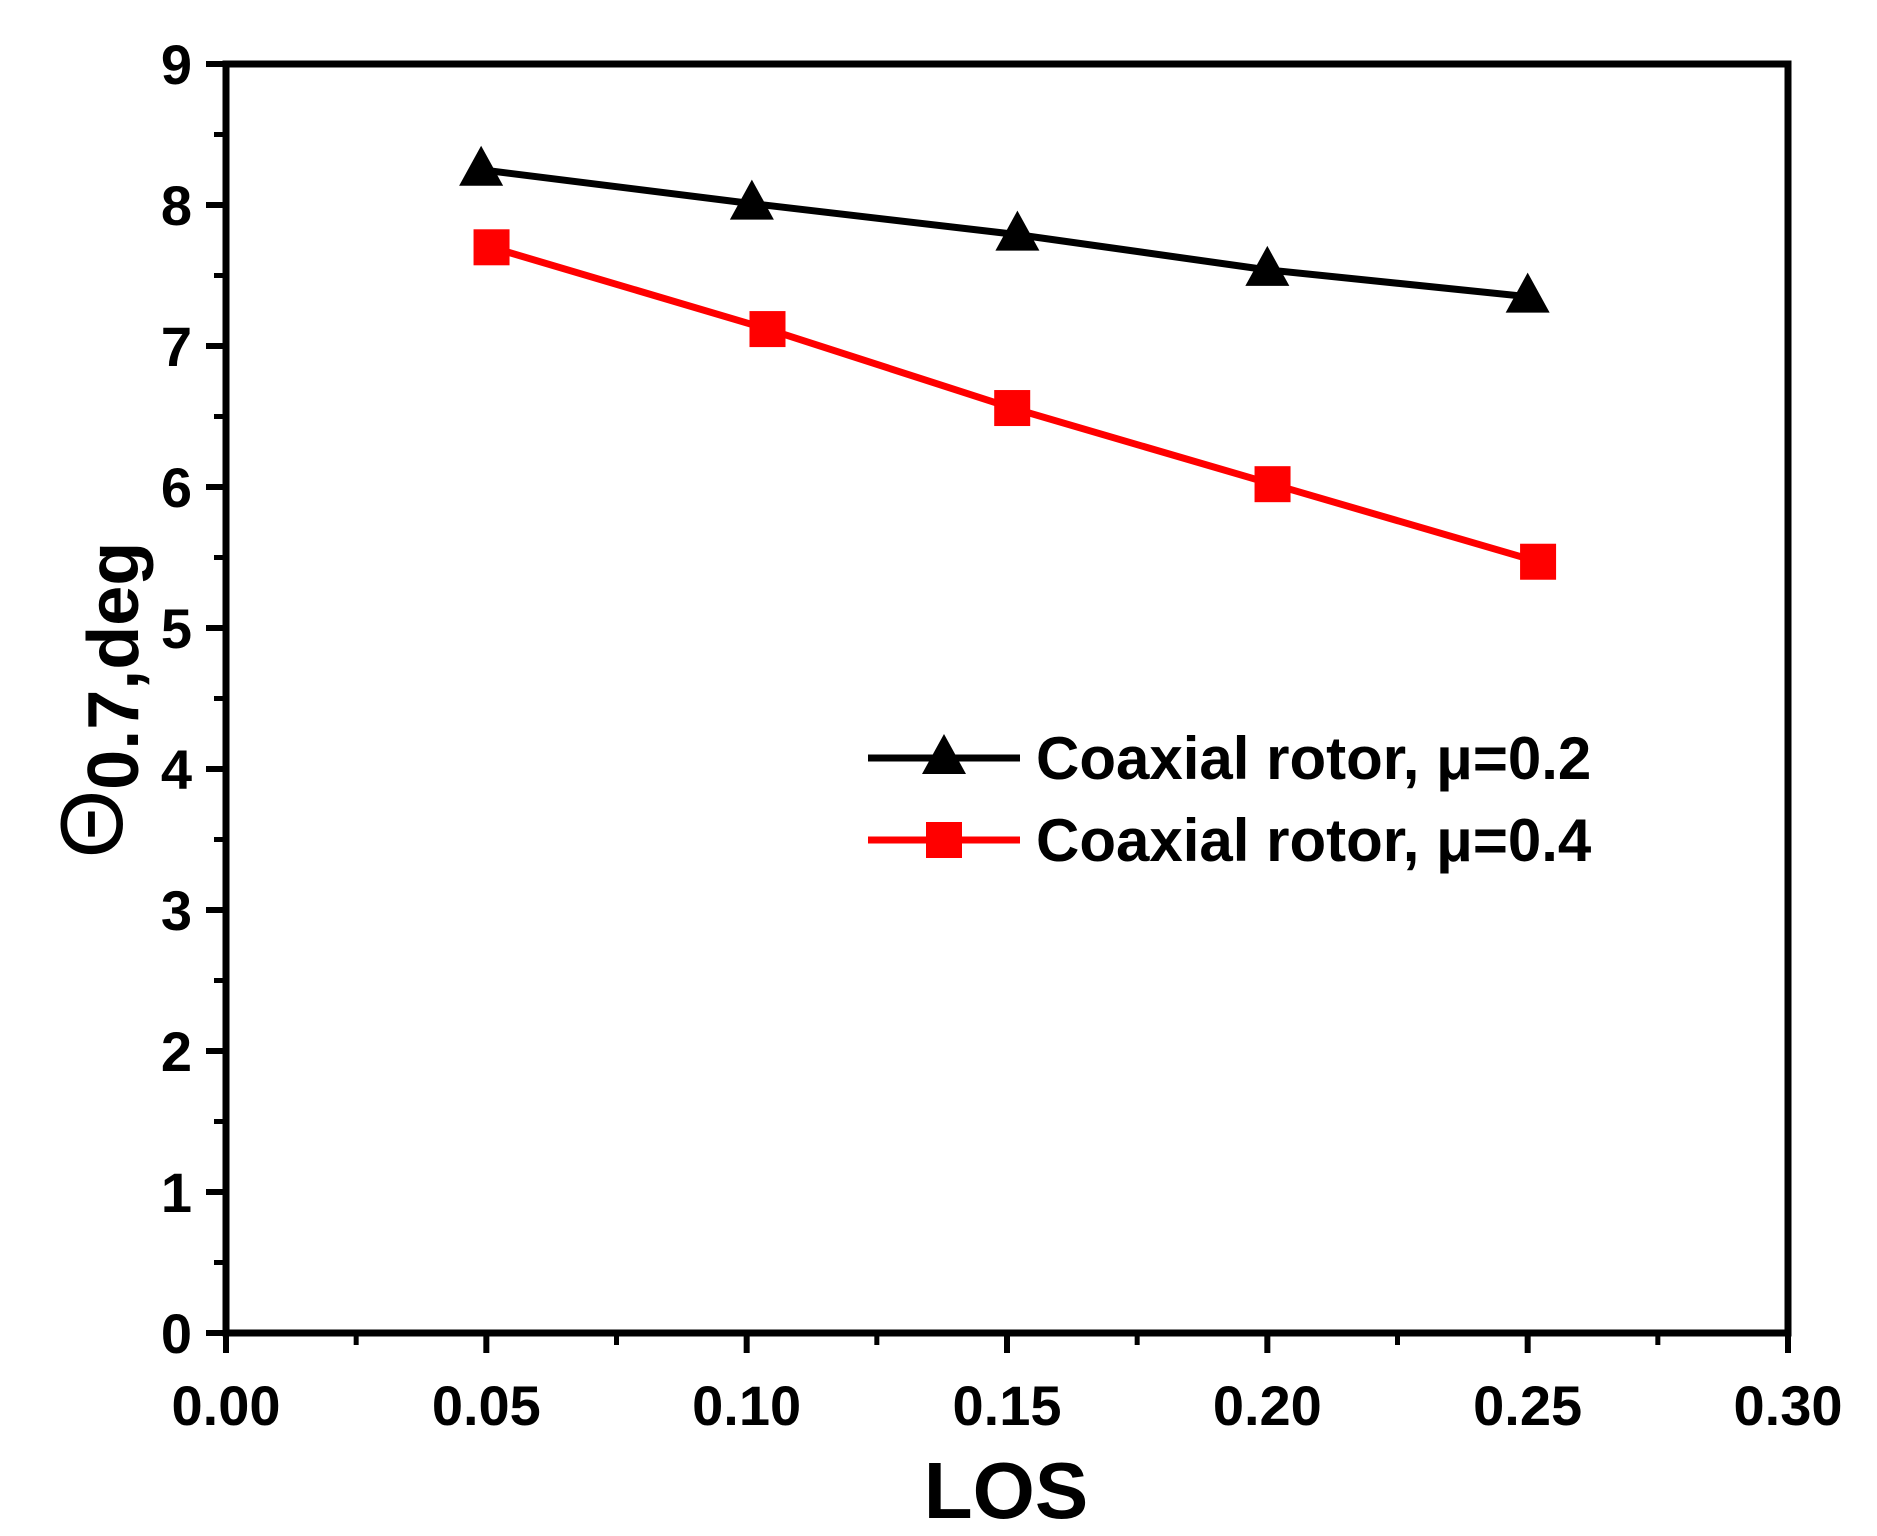 The image size is (1877, 1536). What do you see at coordinates (1527, 1405) in the screenshot?
I see `x-tick-label: 0.25` at bounding box center [1527, 1405].